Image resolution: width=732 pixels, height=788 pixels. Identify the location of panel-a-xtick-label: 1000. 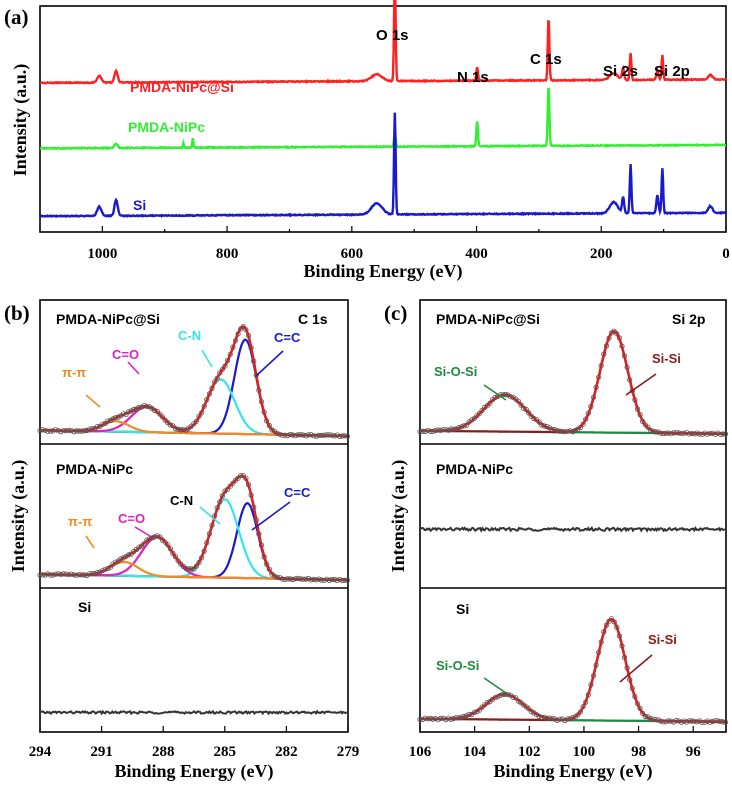
(102, 254).